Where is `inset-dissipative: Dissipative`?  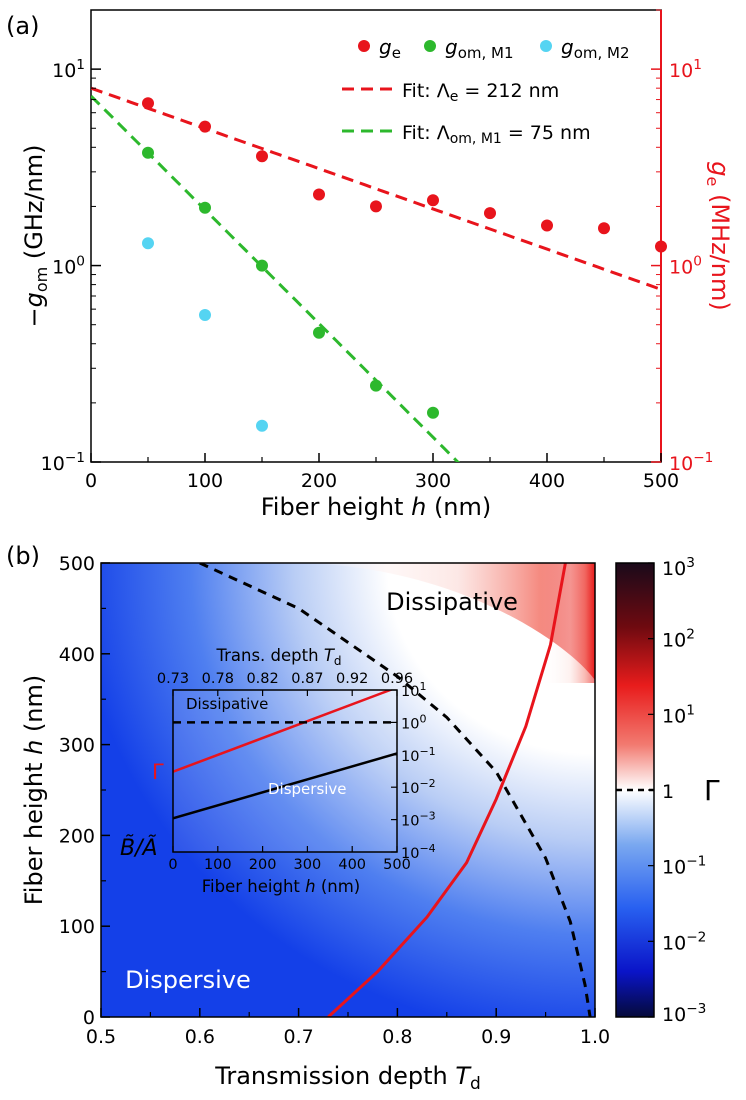
inset-dissipative: Dissipative is located at coordinates (227, 704).